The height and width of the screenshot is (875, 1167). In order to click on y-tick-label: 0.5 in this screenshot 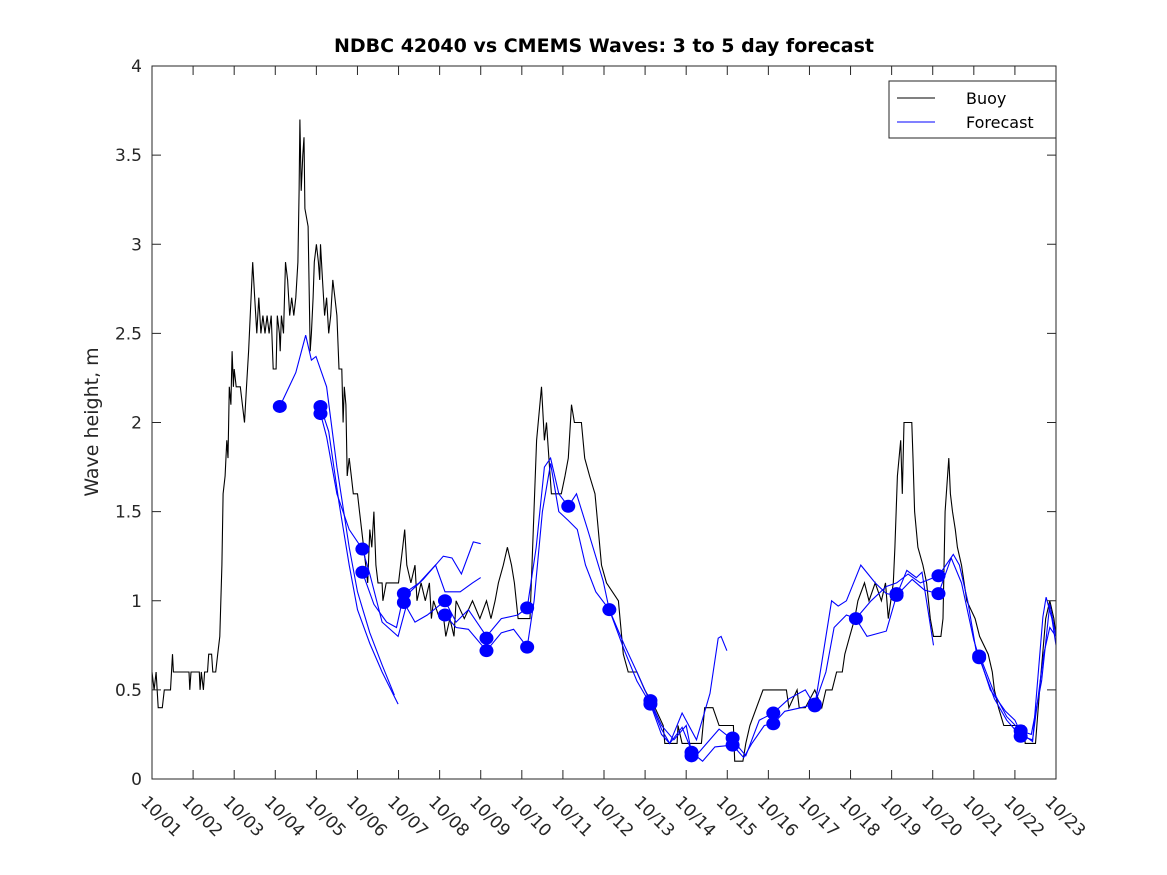, I will do `click(128, 691)`.